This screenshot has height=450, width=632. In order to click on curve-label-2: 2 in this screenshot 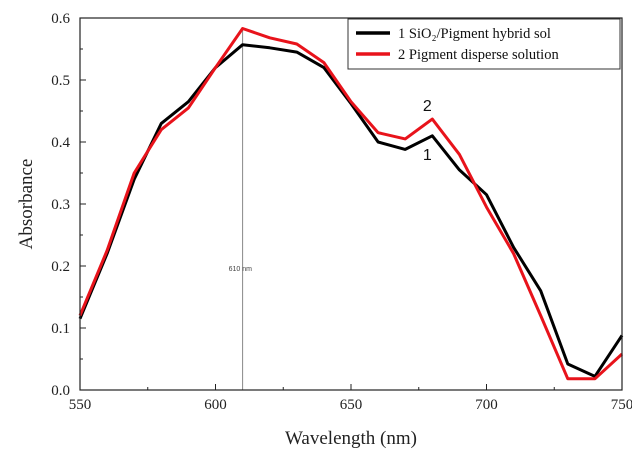, I will do `click(427, 106)`.